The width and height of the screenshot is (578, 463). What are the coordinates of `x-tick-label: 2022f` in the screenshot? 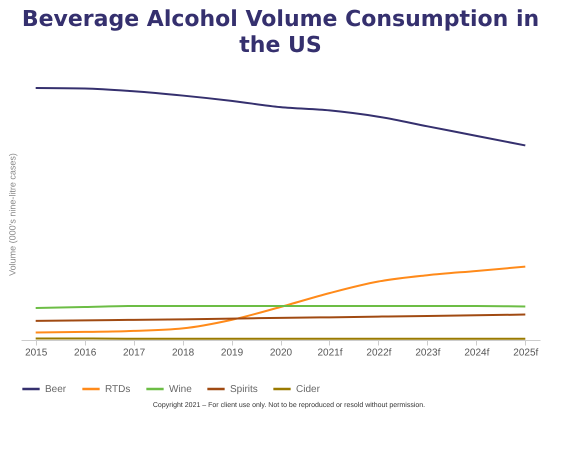 It's located at (379, 353).